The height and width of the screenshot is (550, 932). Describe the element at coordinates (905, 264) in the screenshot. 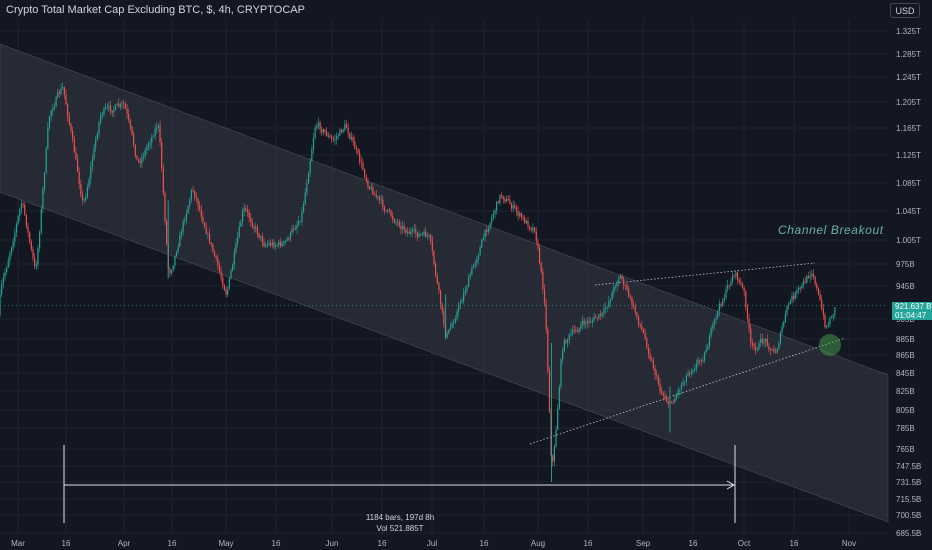

I see `y-tick-label: 975B` at that location.